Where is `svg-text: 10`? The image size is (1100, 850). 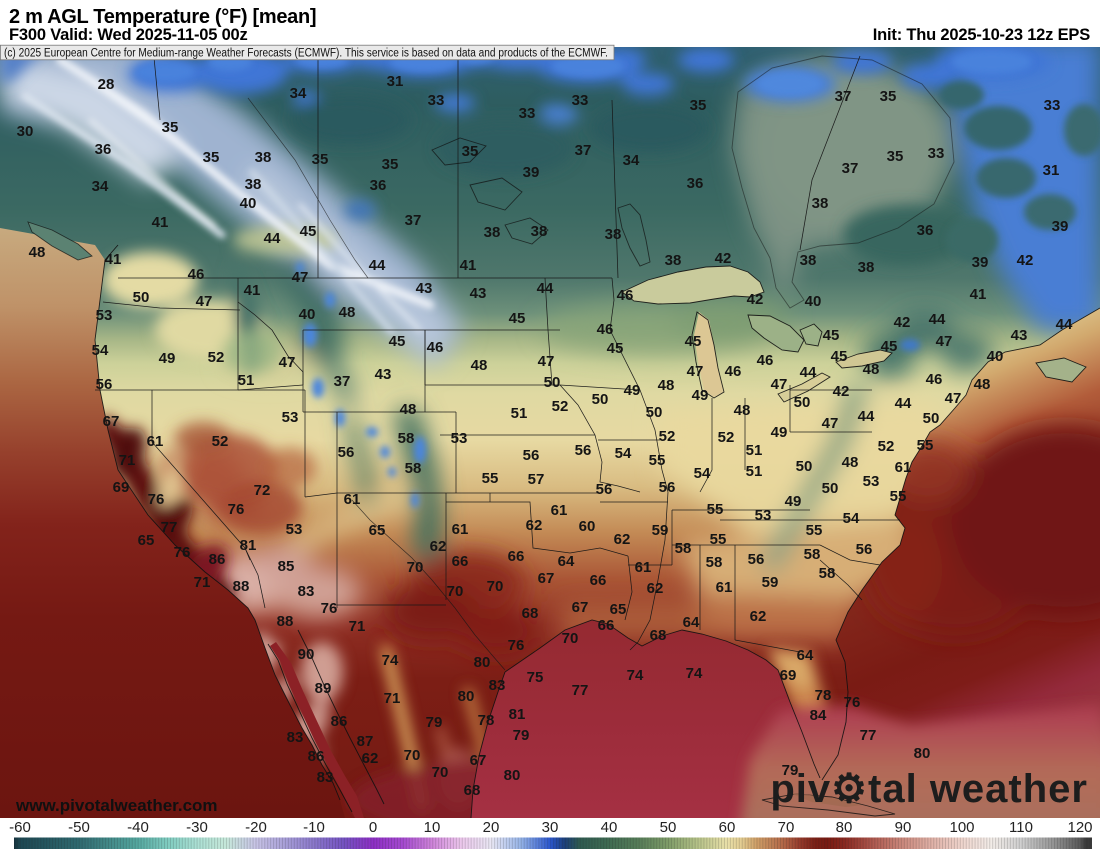
svg-text: 10 is located at coordinates (432, 827).